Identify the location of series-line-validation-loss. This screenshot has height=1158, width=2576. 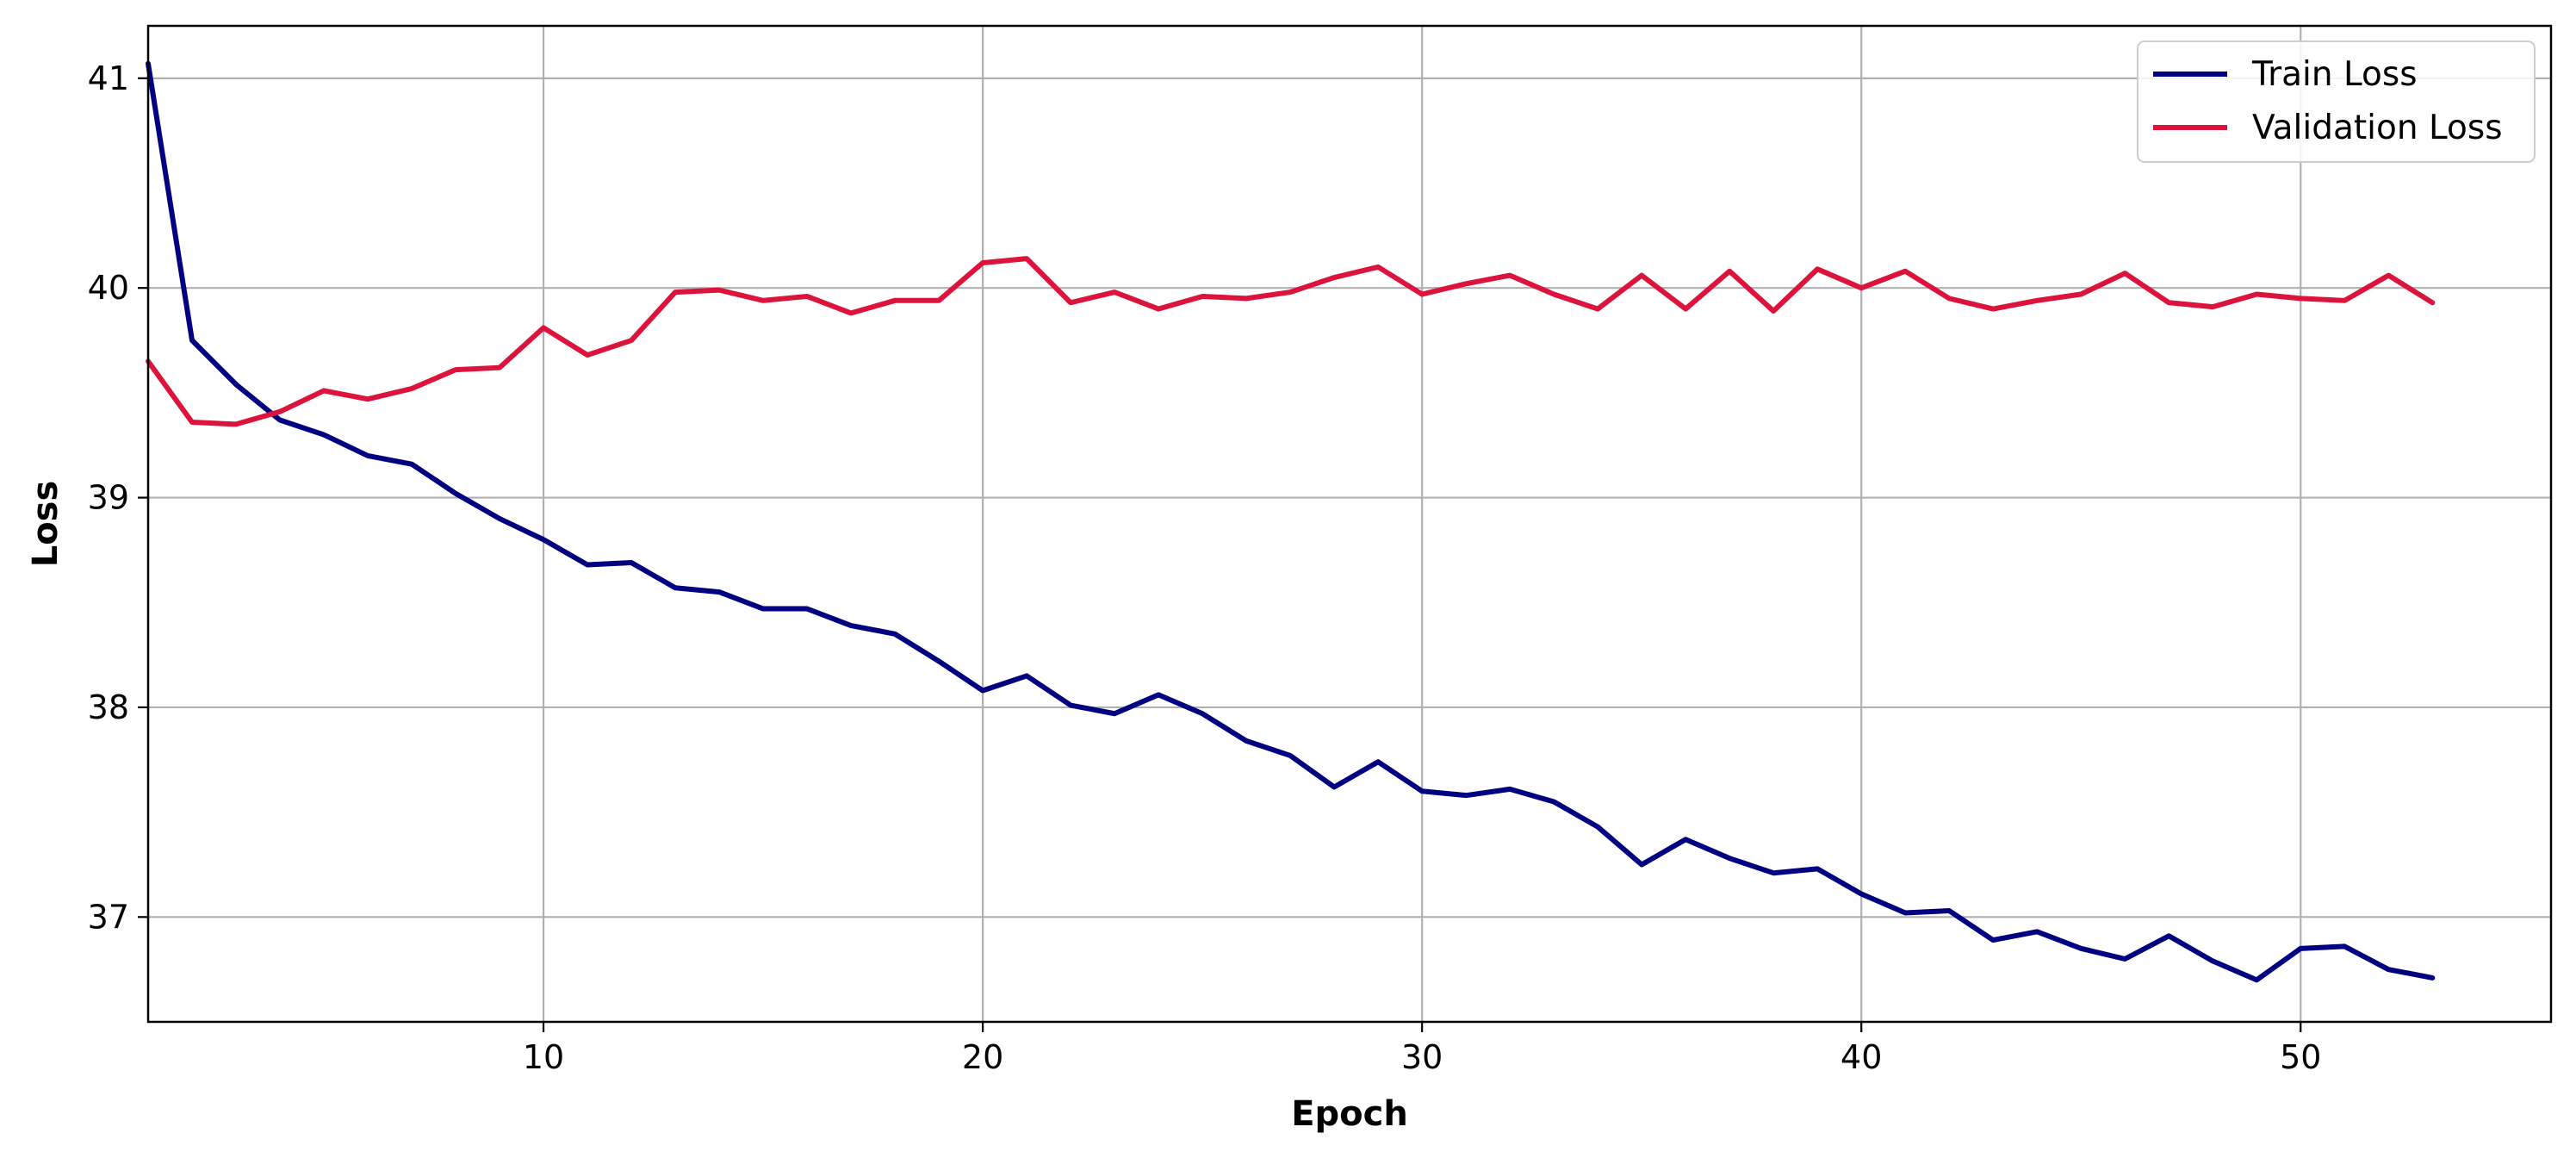
(1291, 341).